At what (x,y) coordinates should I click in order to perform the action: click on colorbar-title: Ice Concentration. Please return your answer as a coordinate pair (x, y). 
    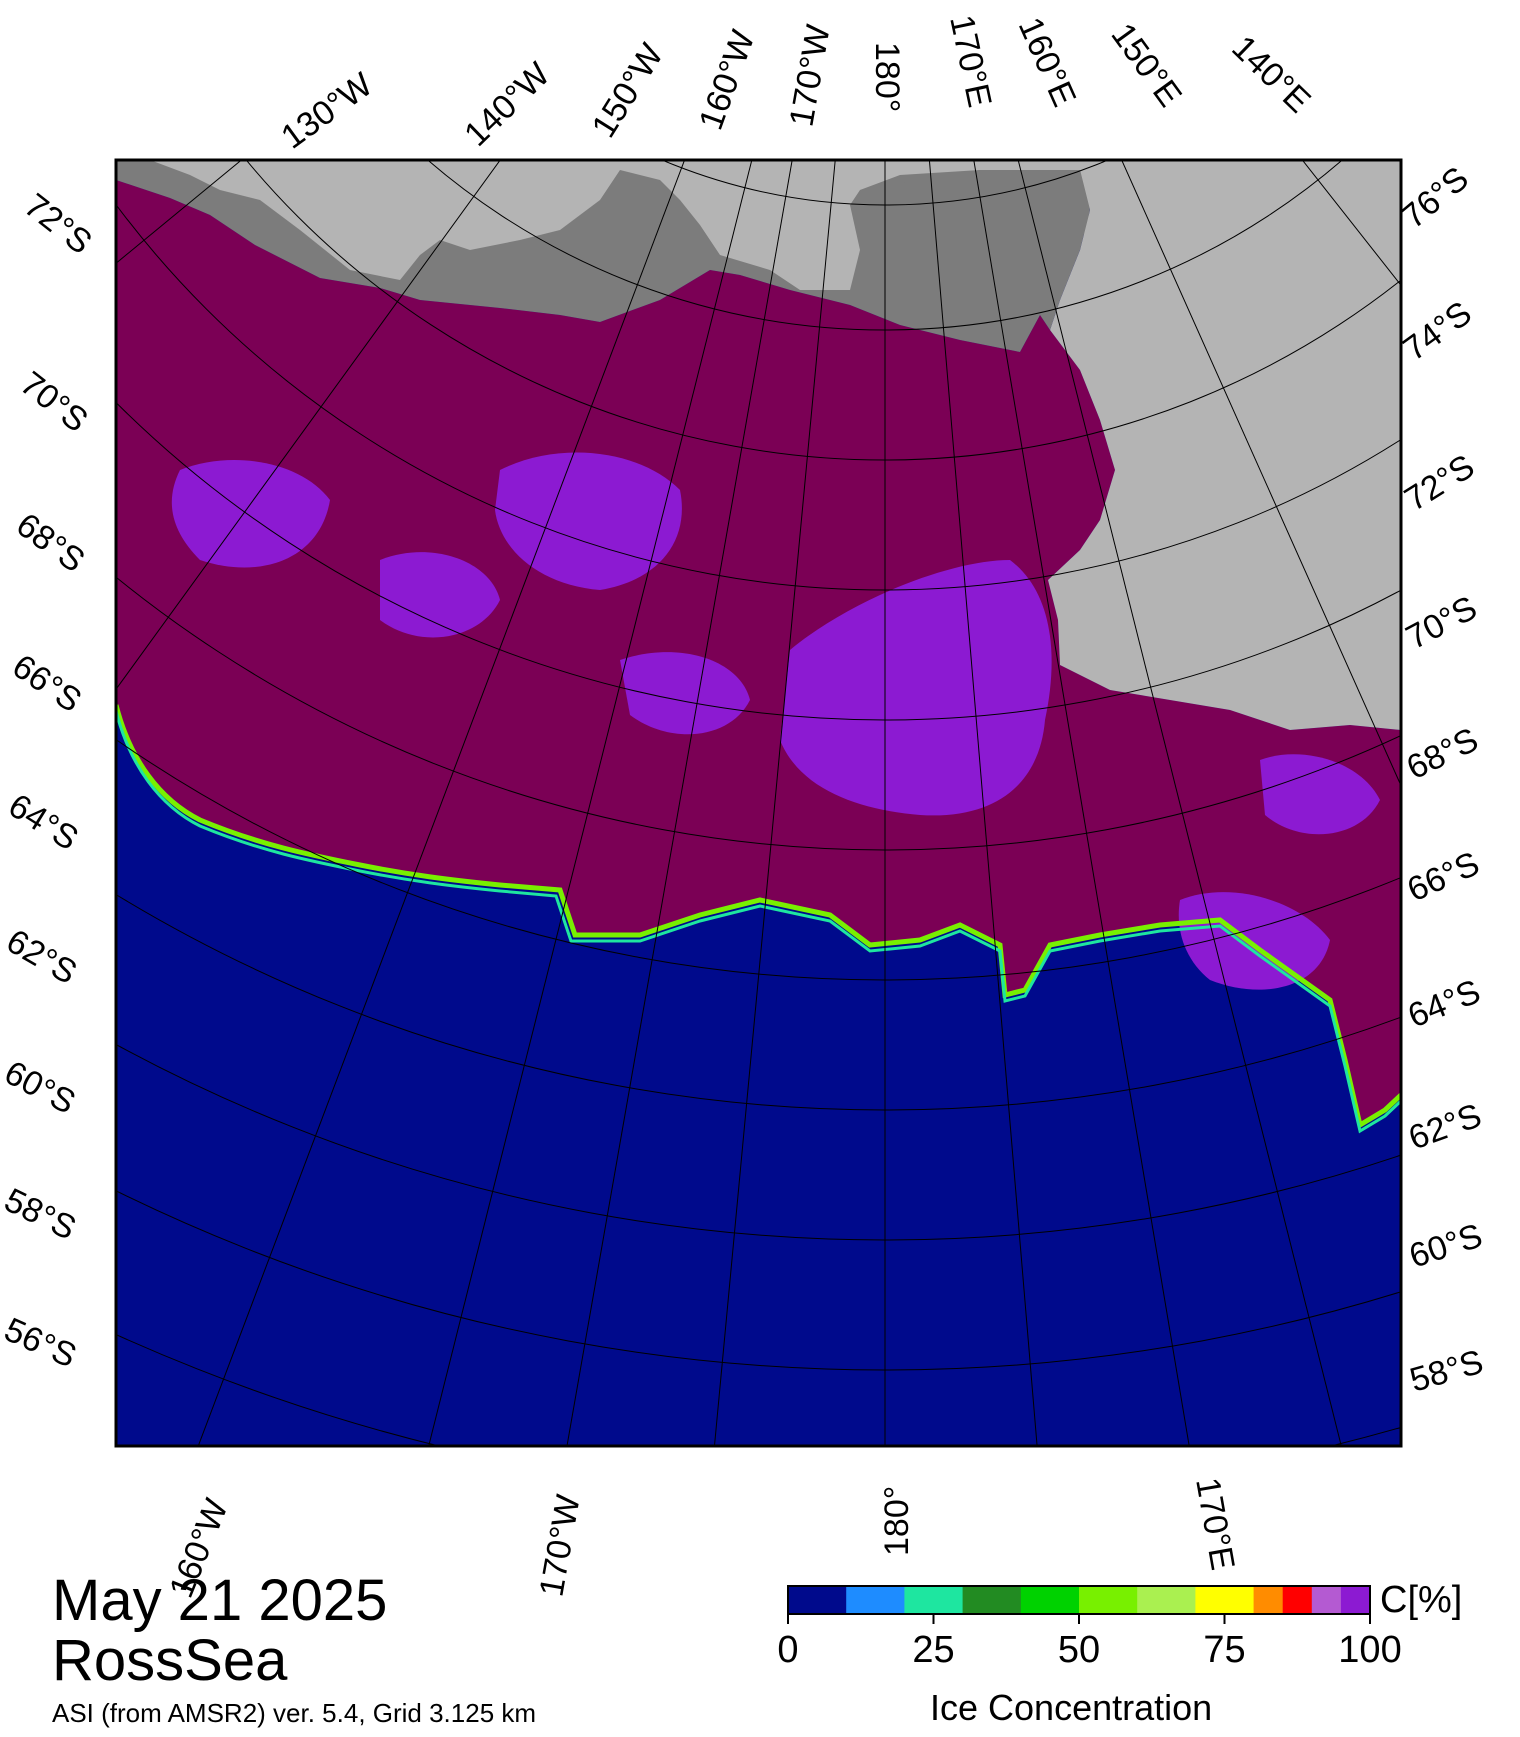
    Looking at the image, I should click on (1071, 1707).